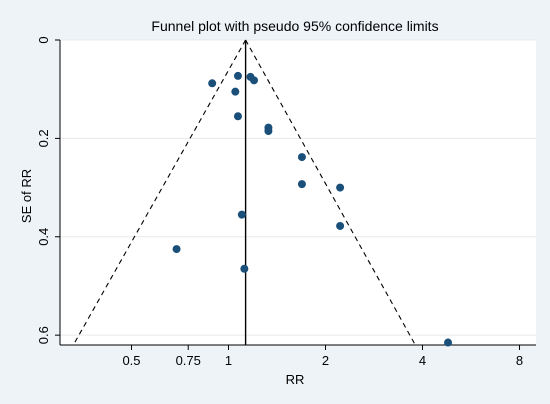 Image resolution: width=550 pixels, height=404 pixels. Describe the element at coordinates (43, 335) in the screenshot. I see `y-tick-label-3: 0.6` at that location.